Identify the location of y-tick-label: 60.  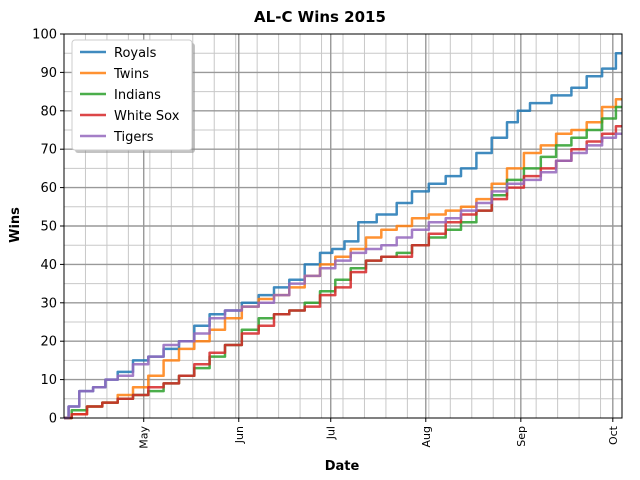
(48, 188).